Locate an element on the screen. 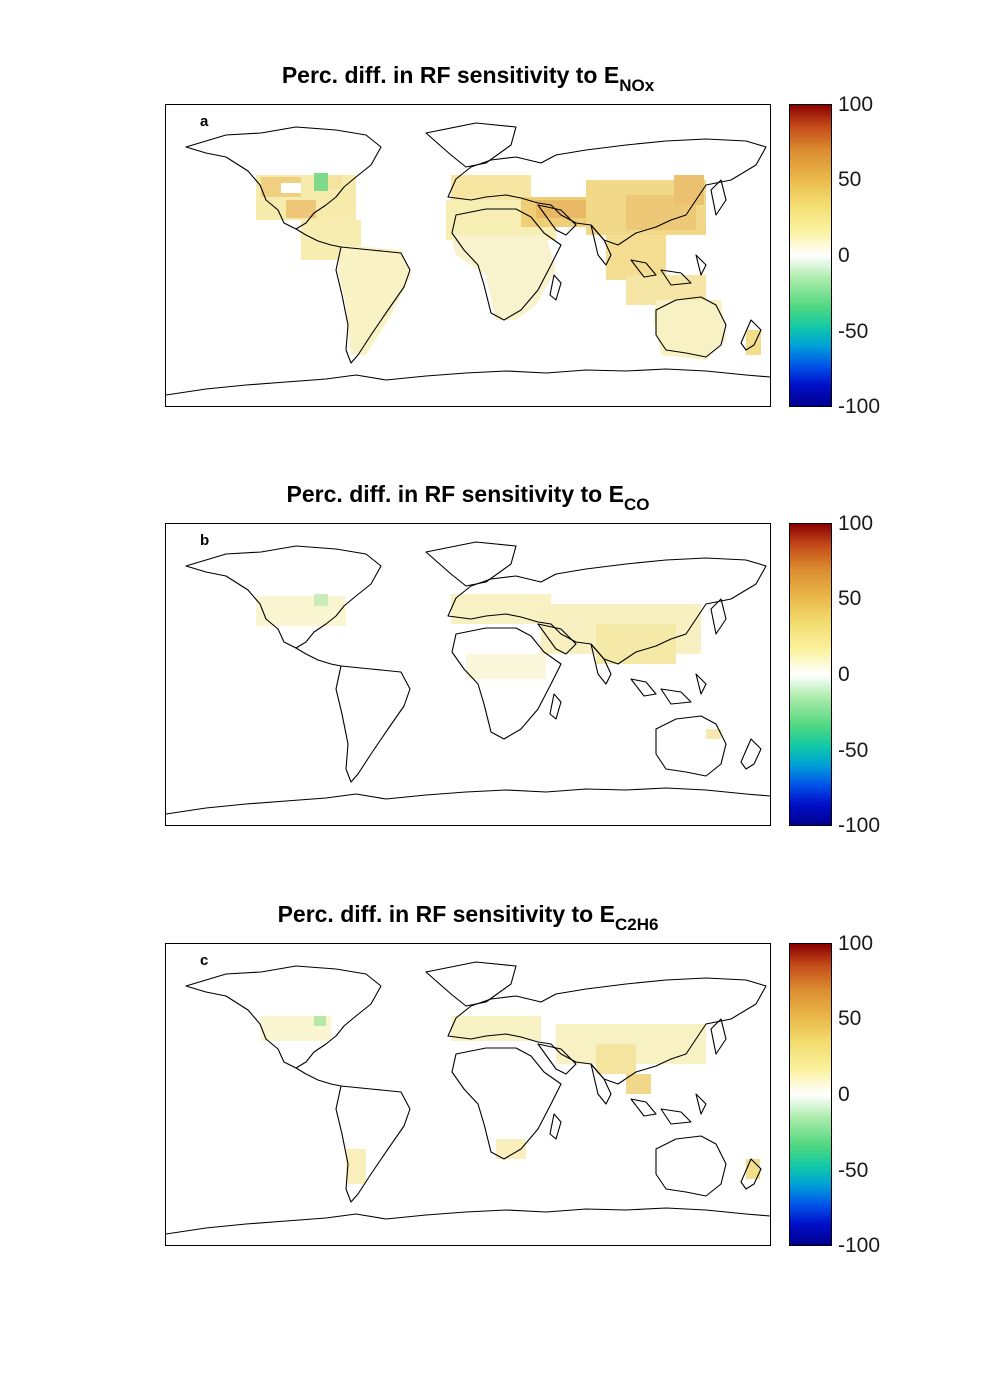 The image size is (1000, 1400). panel-letter: c is located at coordinates (204, 960).